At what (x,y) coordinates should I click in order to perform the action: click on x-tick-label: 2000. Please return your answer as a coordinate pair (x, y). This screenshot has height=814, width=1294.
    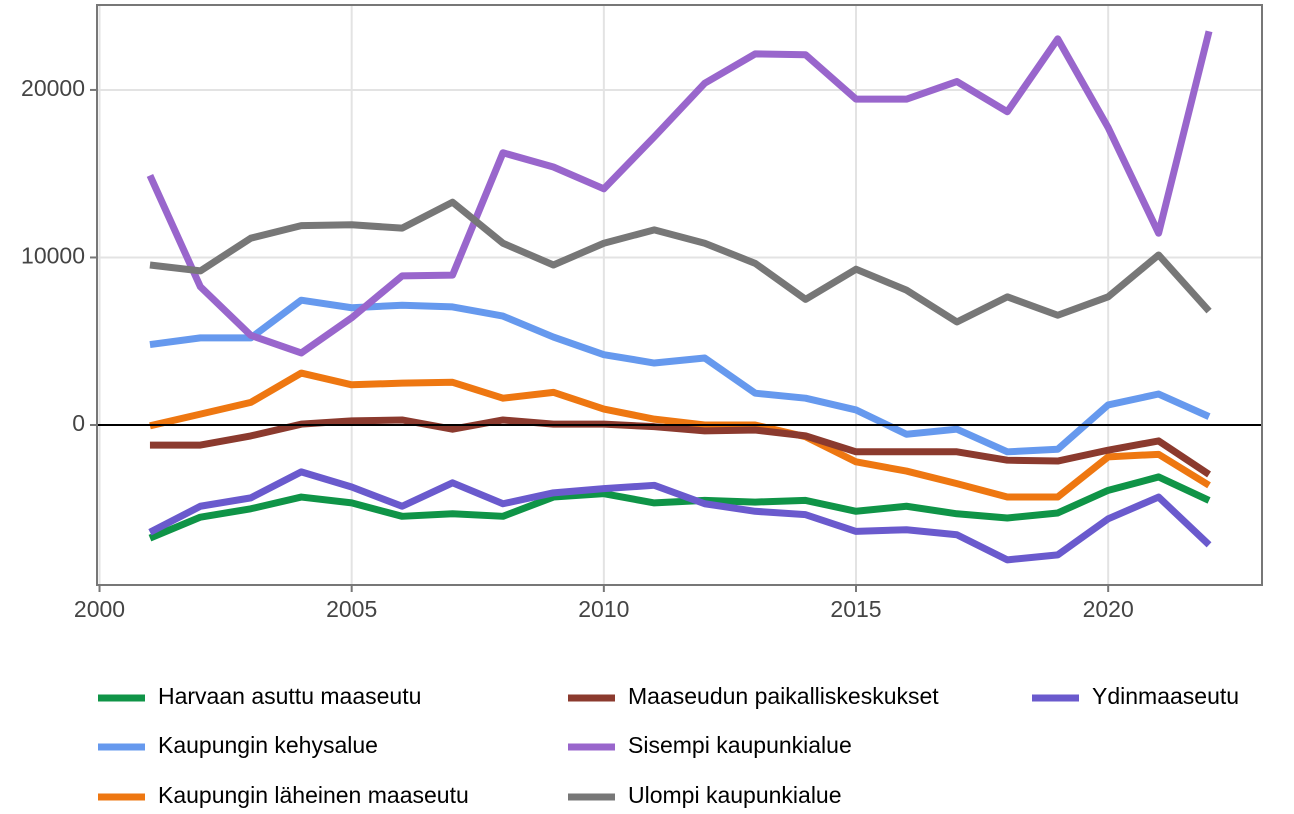
    Looking at the image, I should click on (99, 609).